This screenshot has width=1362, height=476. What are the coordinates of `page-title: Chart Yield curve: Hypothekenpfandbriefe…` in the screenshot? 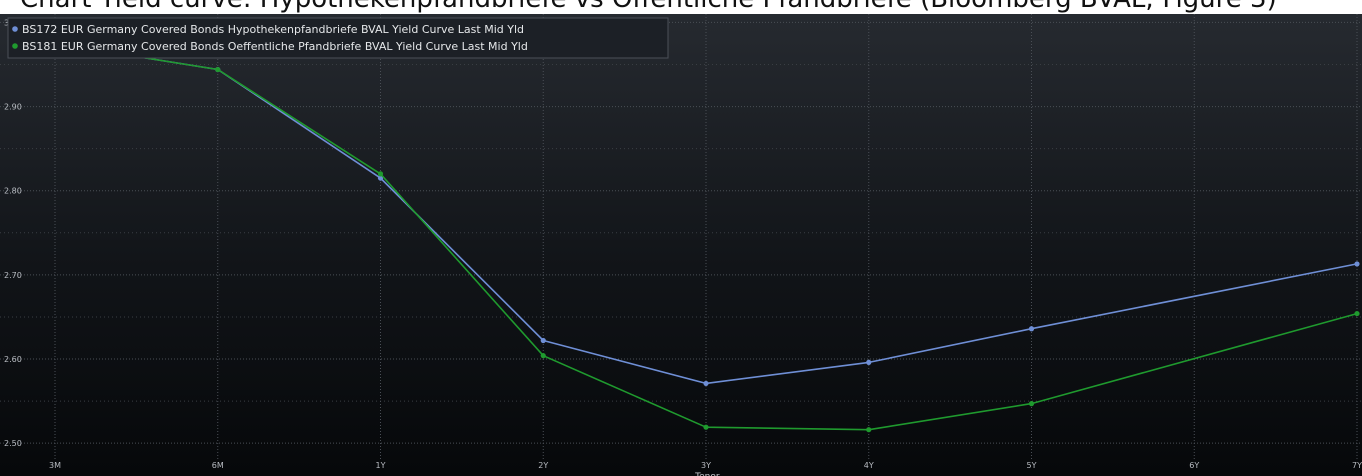 It's located at (648, 8).